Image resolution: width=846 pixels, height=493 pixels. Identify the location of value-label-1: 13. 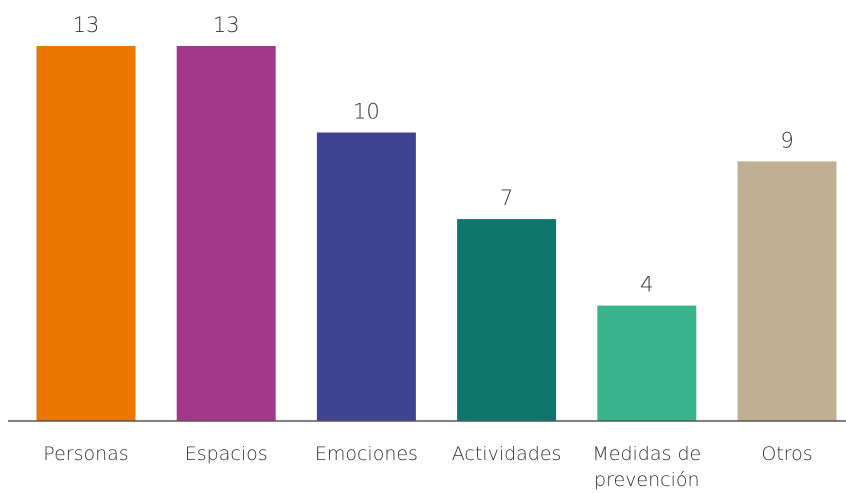
(226, 25).